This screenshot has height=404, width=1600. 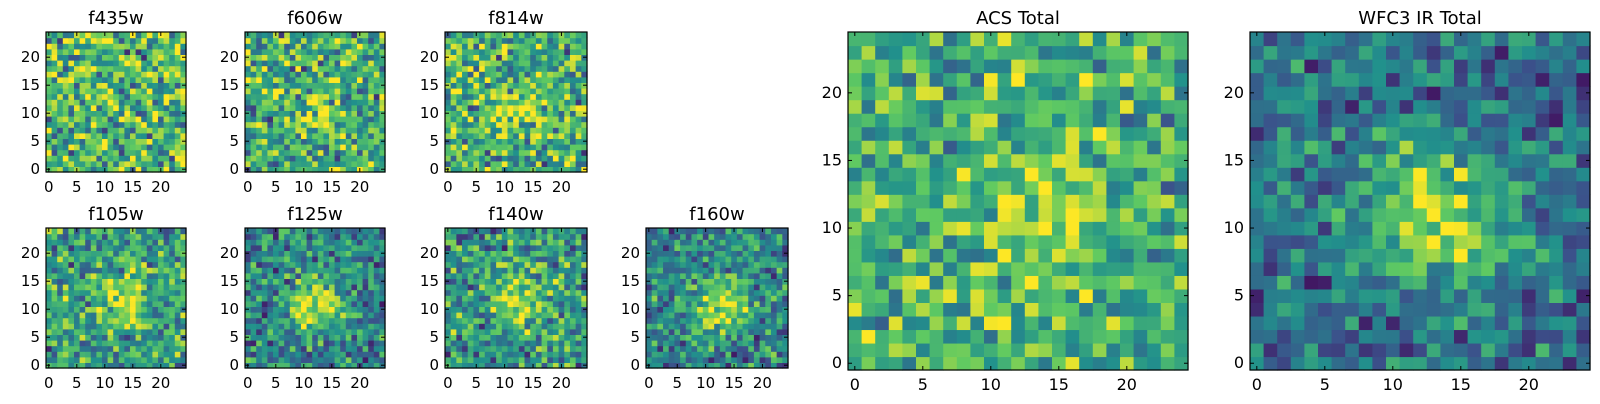 What do you see at coordinates (649, 383) in the screenshot?
I see `x-tick-label: 0` at bounding box center [649, 383].